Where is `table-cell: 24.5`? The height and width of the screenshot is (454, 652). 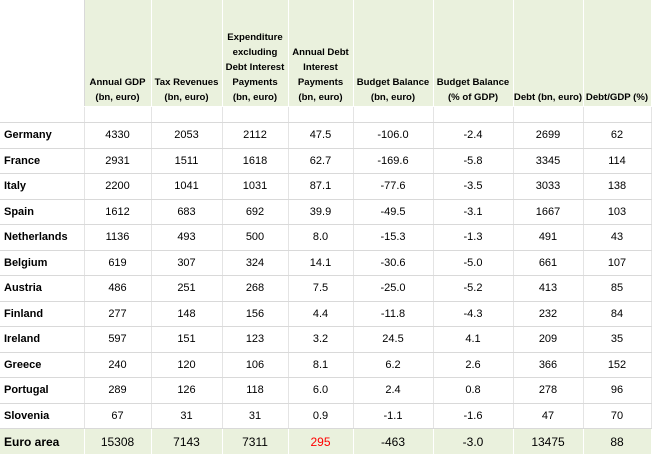 table-cell: 24.5 is located at coordinates (393, 339).